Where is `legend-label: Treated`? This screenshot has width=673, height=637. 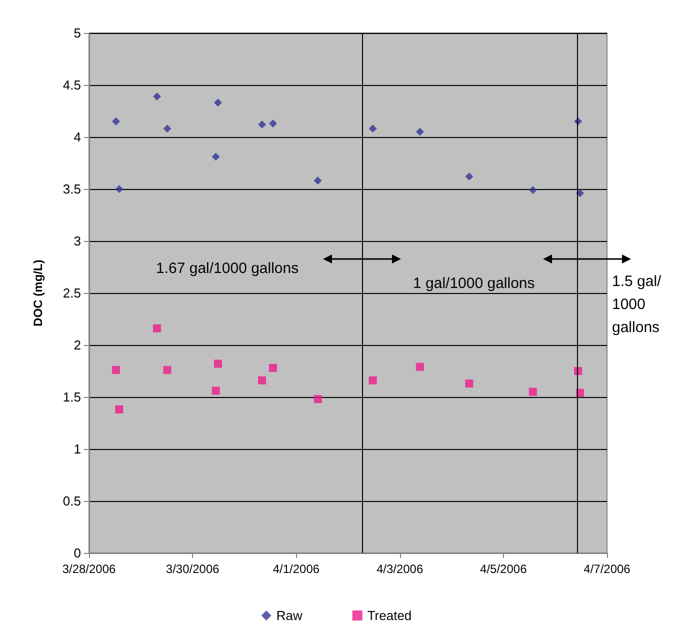
legend-label: Treated is located at coordinates (389, 615).